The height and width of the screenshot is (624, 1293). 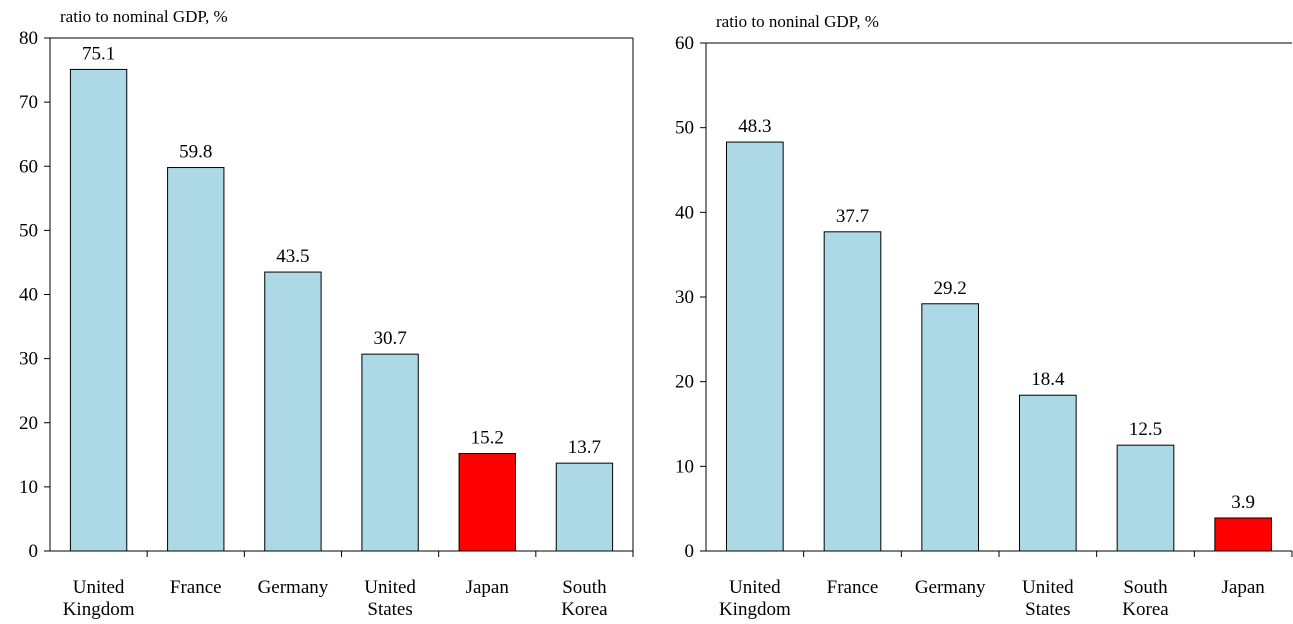 I want to click on y-axis-label: ratio to noninal GDP, %, so click(x=797, y=21).